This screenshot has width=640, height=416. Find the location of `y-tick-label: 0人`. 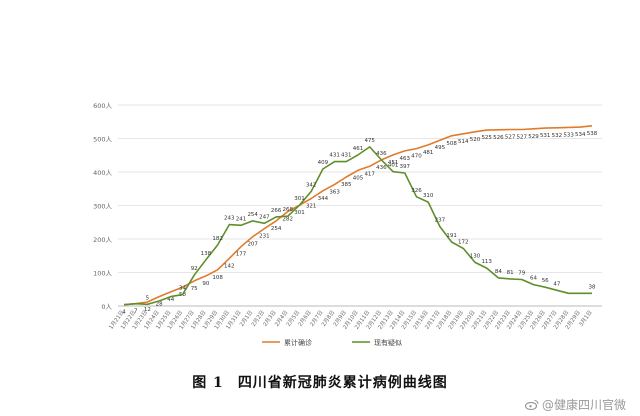

y-tick-label: 0人 is located at coordinates (106, 307).